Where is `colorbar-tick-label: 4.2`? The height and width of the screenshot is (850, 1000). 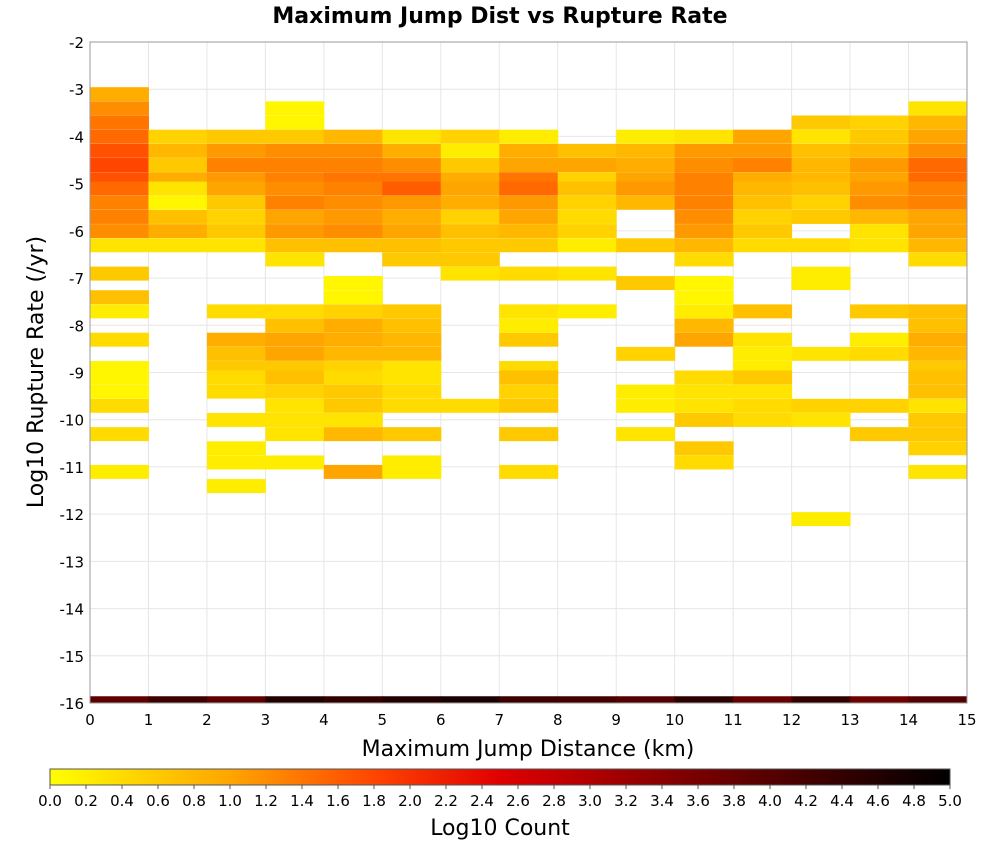 colorbar-tick-label: 4.2 is located at coordinates (806, 801).